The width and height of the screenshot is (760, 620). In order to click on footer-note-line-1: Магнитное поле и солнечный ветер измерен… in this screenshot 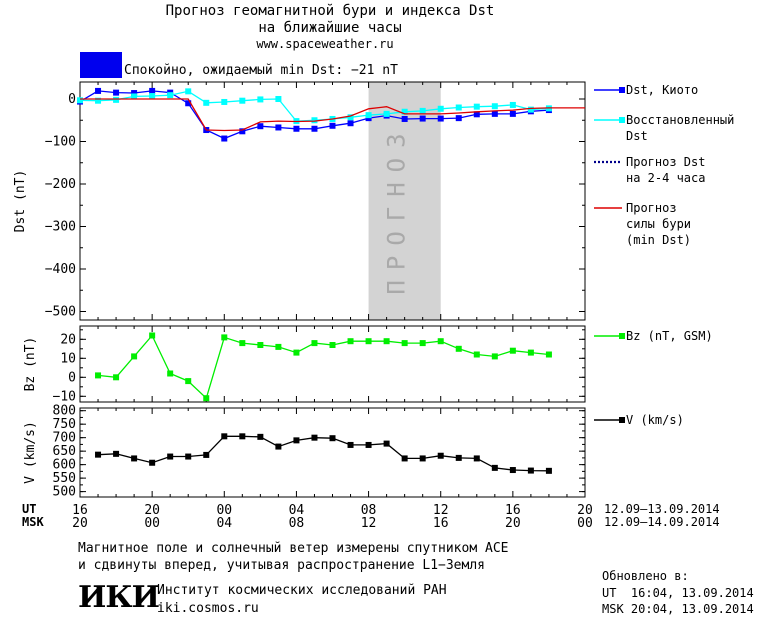, I will do `click(293, 548)`.